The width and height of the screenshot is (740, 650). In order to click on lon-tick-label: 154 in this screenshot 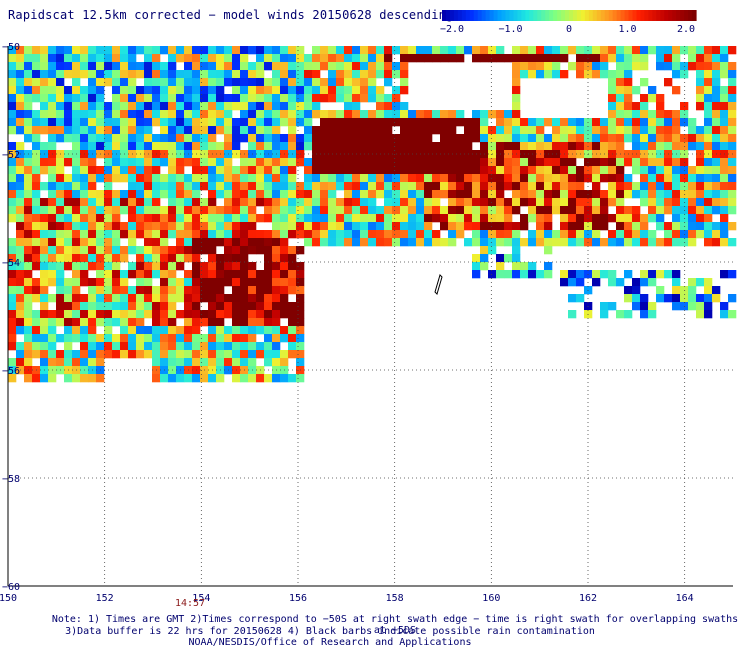, I will do `click(201, 598)`.